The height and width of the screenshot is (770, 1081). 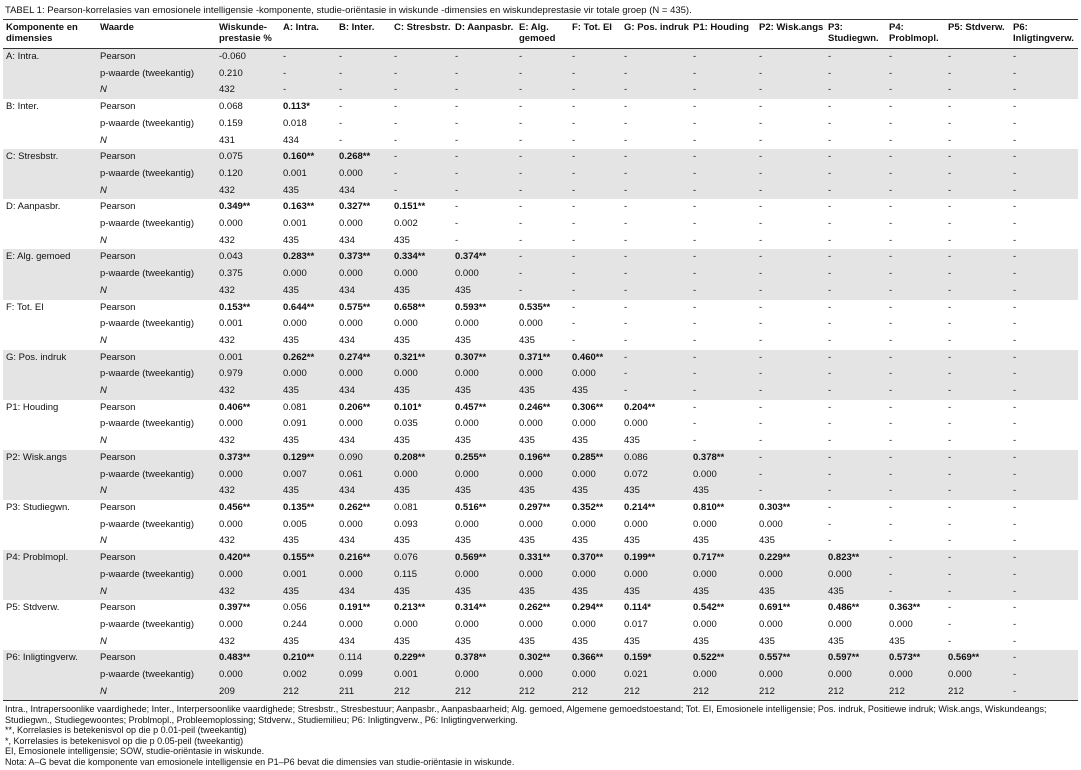 What do you see at coordinates (540, 141) in the screenshot?
I see `table-row: N 431 434 - - - - - - - - - - - -` at bounding box center [540, 141].